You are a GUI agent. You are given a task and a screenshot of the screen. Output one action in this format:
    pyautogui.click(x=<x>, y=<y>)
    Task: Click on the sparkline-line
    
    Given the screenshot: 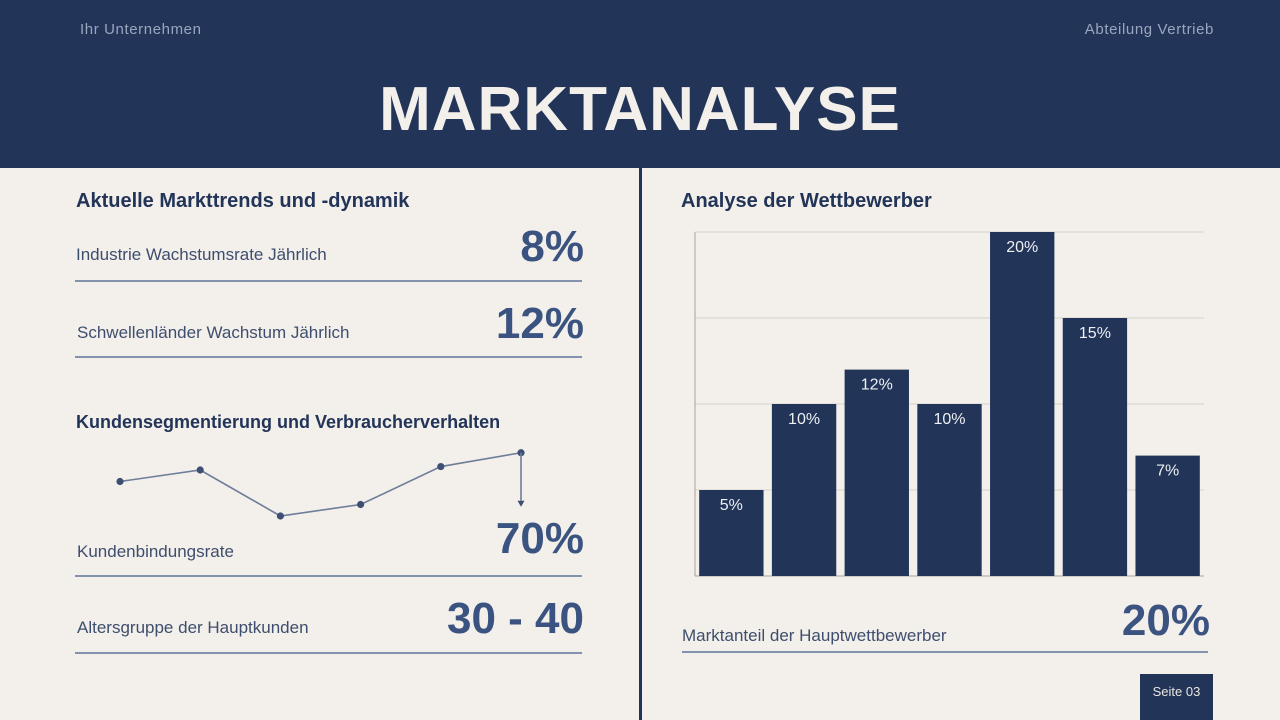 What is the action you would take?
    pyautogui.click(x=320, y=484)
    